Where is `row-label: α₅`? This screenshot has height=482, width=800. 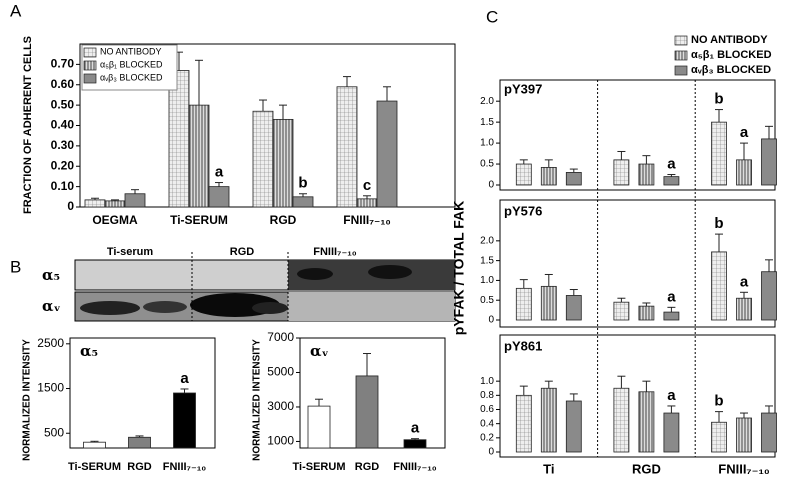
row-label: α₅ is located at coordinates (51, 275).